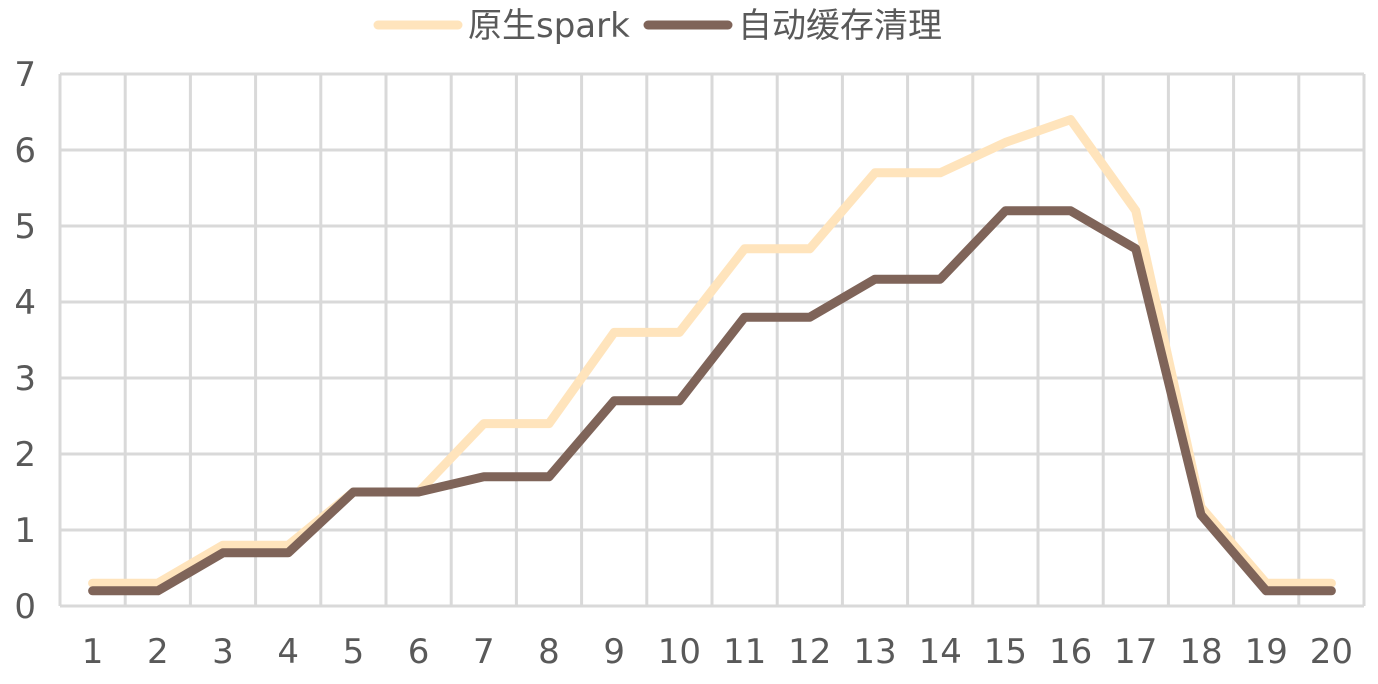  I want to click on x-tick-label: 15, so click(1005, 652).